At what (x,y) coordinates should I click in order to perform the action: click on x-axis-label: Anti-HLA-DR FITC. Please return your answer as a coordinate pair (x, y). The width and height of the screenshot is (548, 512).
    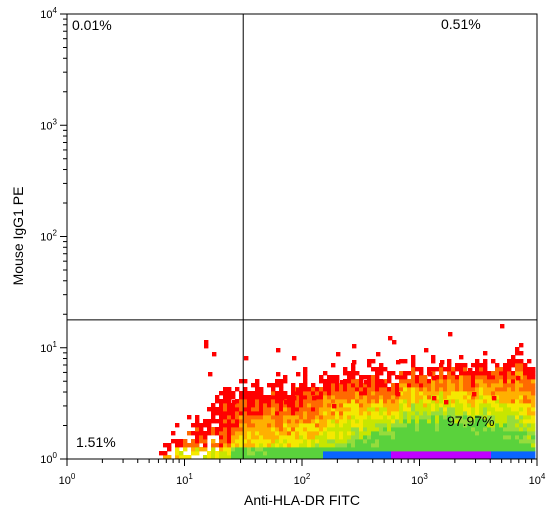
    Looking at the image, I should click on (302, 500).